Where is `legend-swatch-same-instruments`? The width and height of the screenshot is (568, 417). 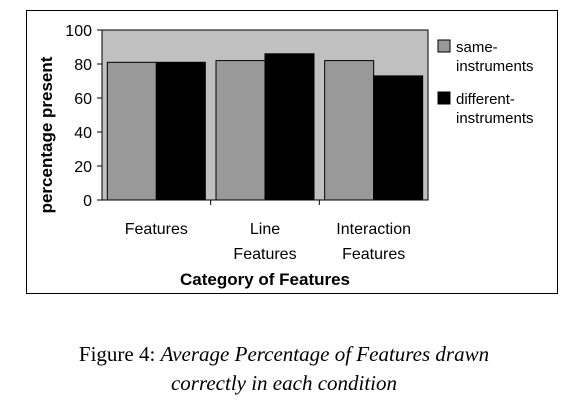
legend-swatch-same-instruments is located at coordinates (444, 46).